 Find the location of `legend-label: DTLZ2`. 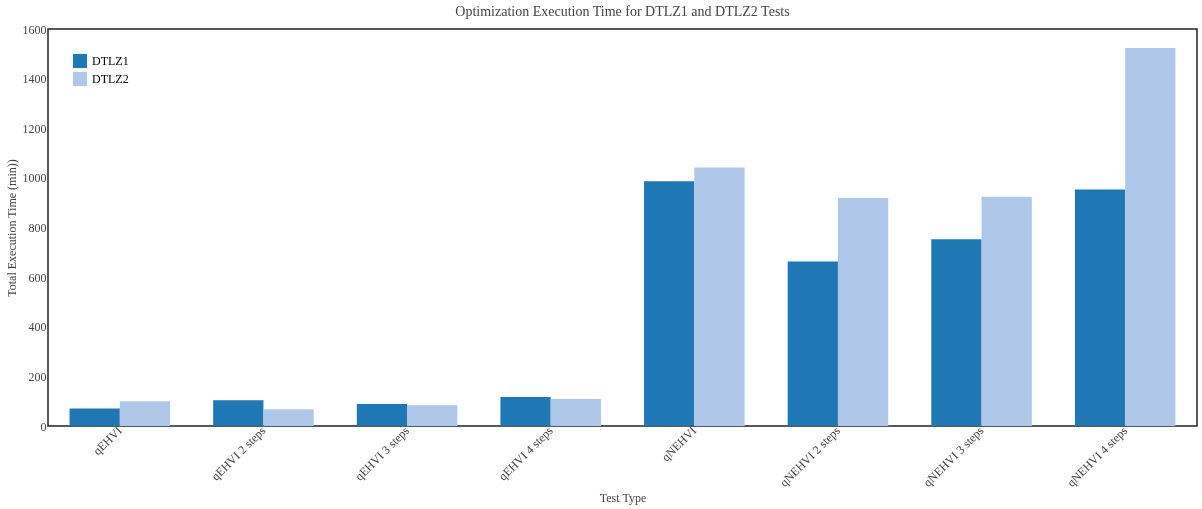

legend-label: DTLZ2 is located at coordinates (110, 79).